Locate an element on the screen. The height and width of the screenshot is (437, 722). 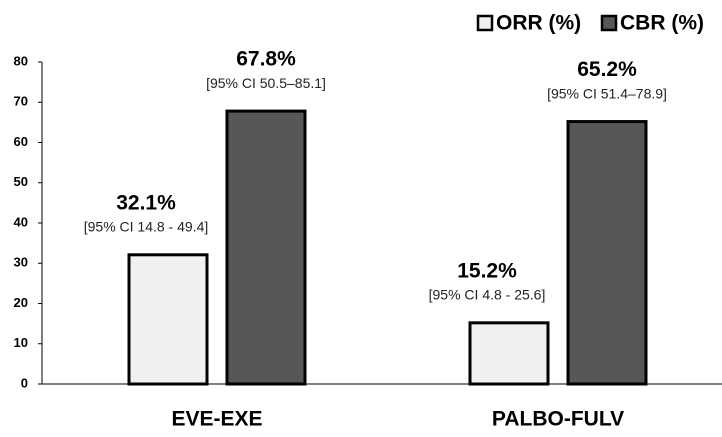
x-tick-label: EVE-EXE is located at coordinates (216, 419).